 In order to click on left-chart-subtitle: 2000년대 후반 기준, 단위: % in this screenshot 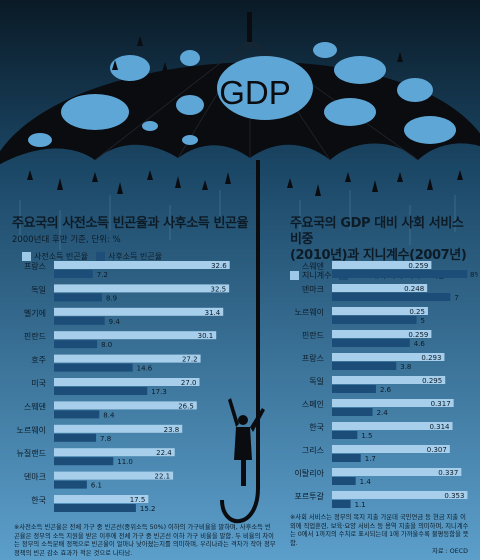, I will do `click(66, 240)`.